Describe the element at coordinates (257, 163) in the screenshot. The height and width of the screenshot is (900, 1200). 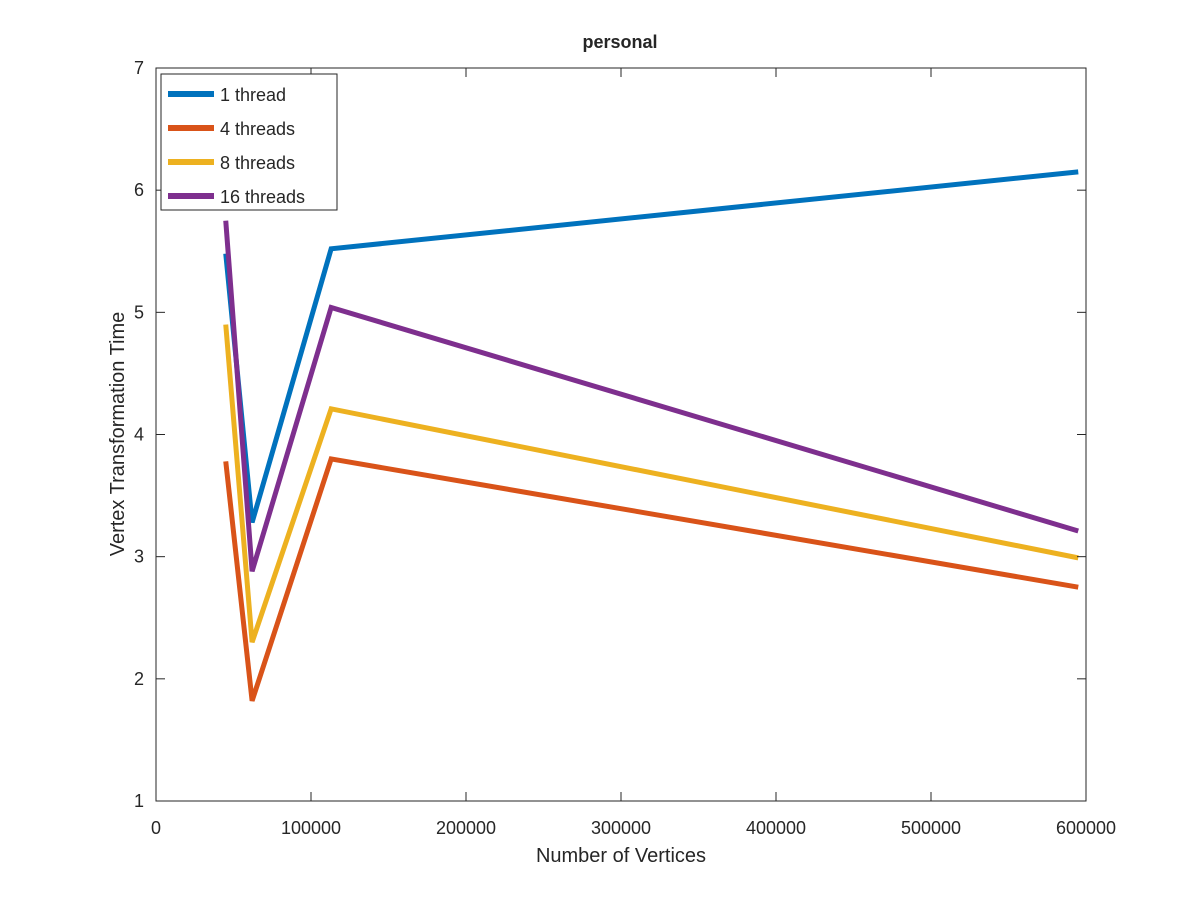
I see `legend-label-3: 8 threads` at that location.